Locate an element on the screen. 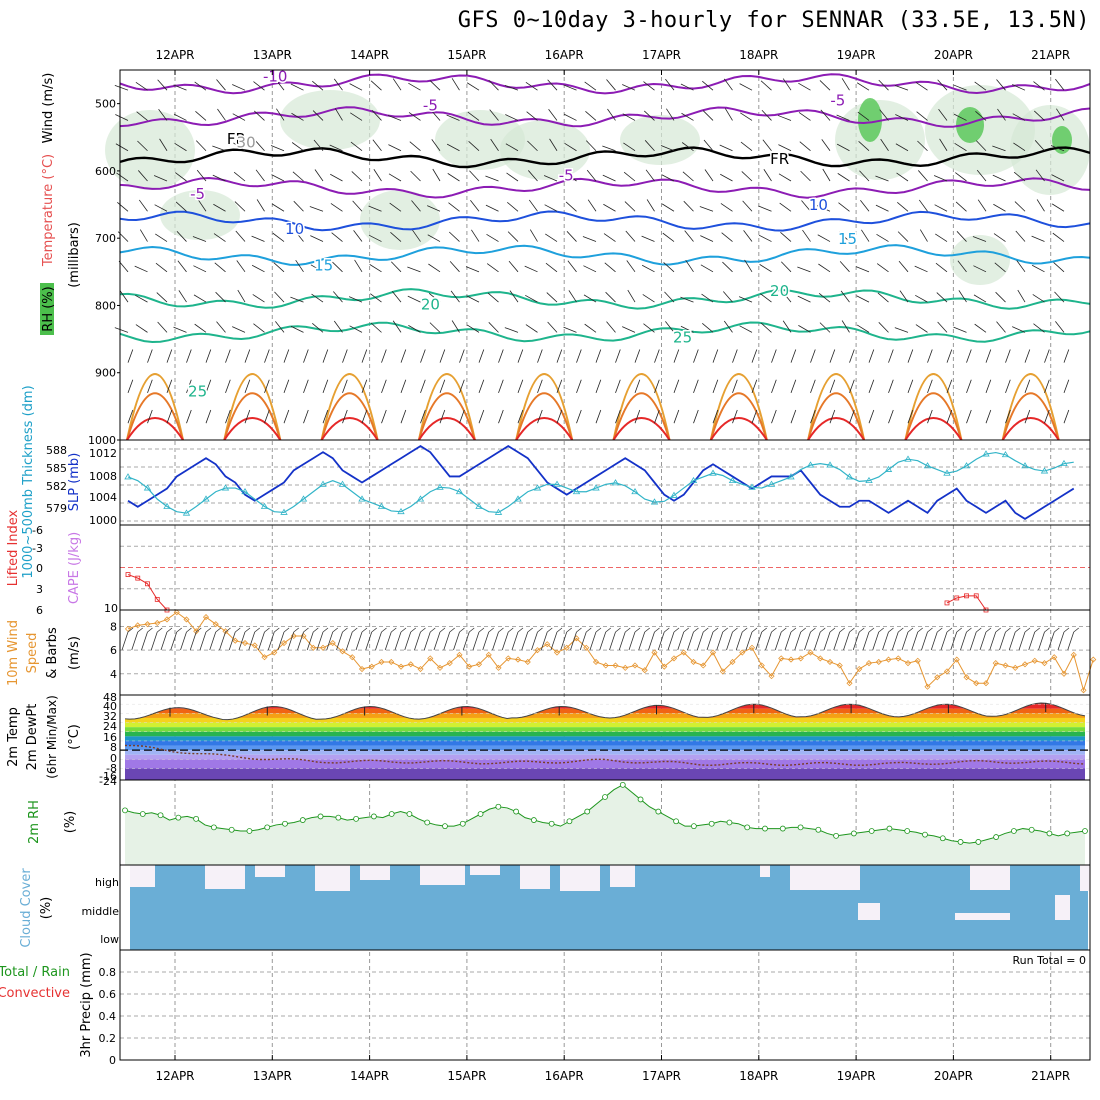 This screenshot has width=1100, height=1100. precip-tick: 0.2 is located at coordinates (108, 1038).